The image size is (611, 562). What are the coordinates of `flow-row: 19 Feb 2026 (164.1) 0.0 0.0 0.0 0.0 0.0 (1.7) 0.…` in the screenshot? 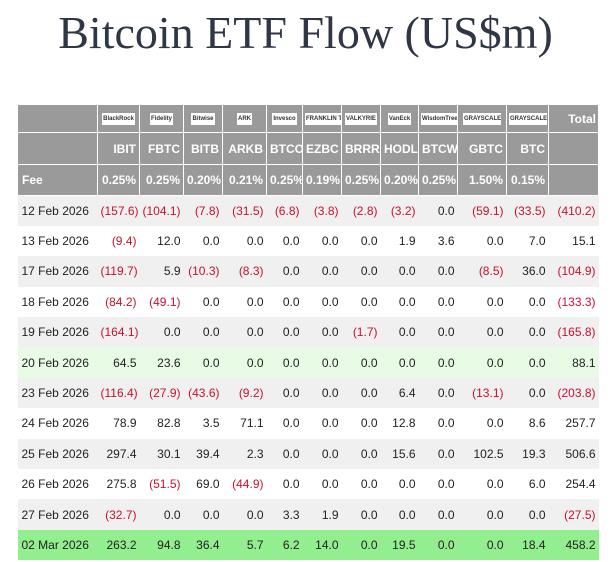 It's located at (308, 332).